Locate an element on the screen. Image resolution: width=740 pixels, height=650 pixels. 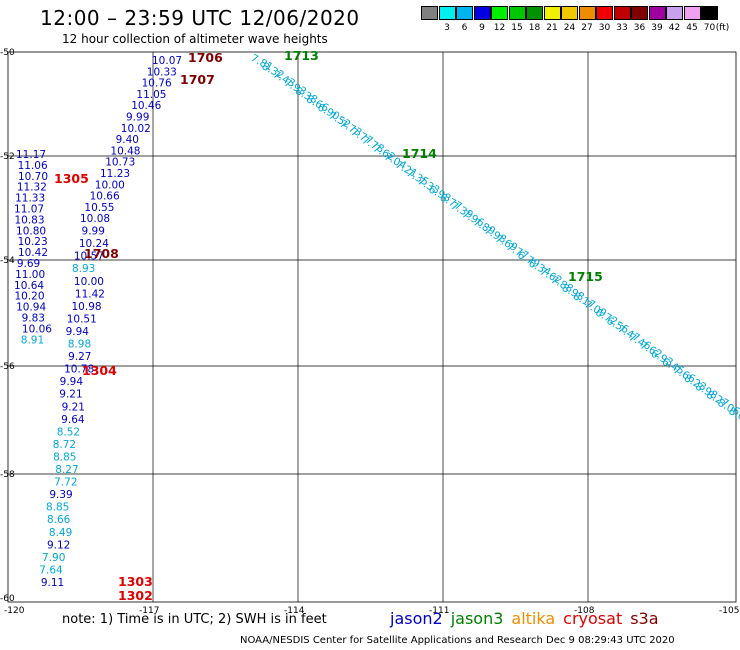
wave-height-point: 8.49 is located at coordinates (60, 533).